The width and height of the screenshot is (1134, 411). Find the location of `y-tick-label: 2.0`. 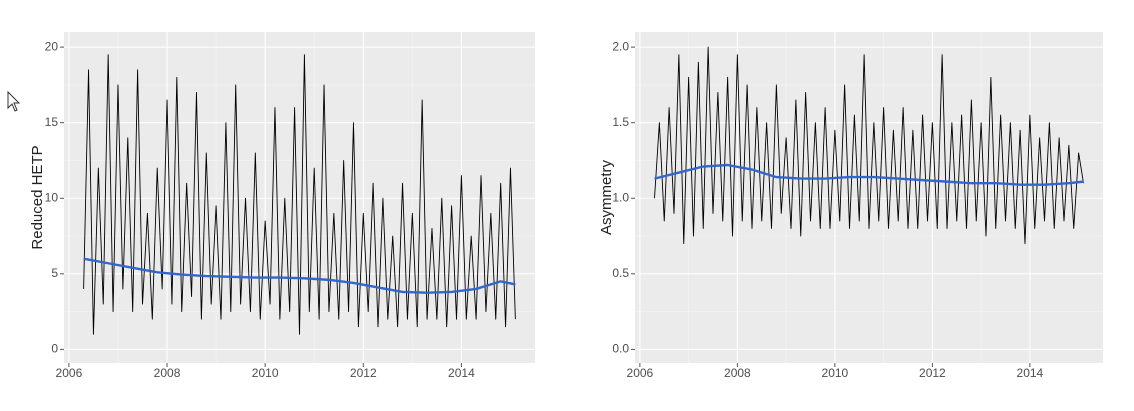

y-tick-label: 2.0 is located at coordinates (620, 46).